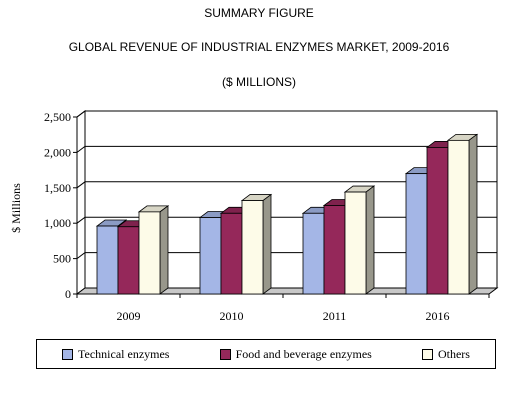  Describe the element at coordinates (303, 353) in the screenshot. I see `legend-label-food: Food and beverage enzymes` at that location.